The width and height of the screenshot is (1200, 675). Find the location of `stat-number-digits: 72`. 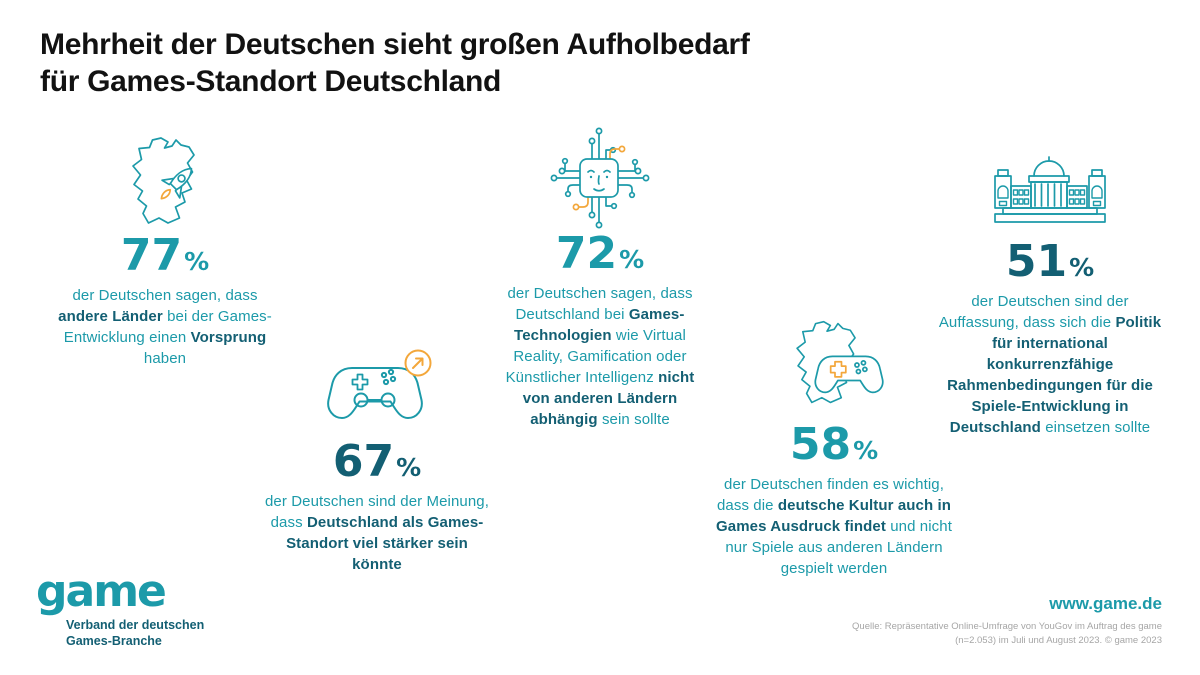

stat-number-digits: 72 is located at coordinates (586, 253).